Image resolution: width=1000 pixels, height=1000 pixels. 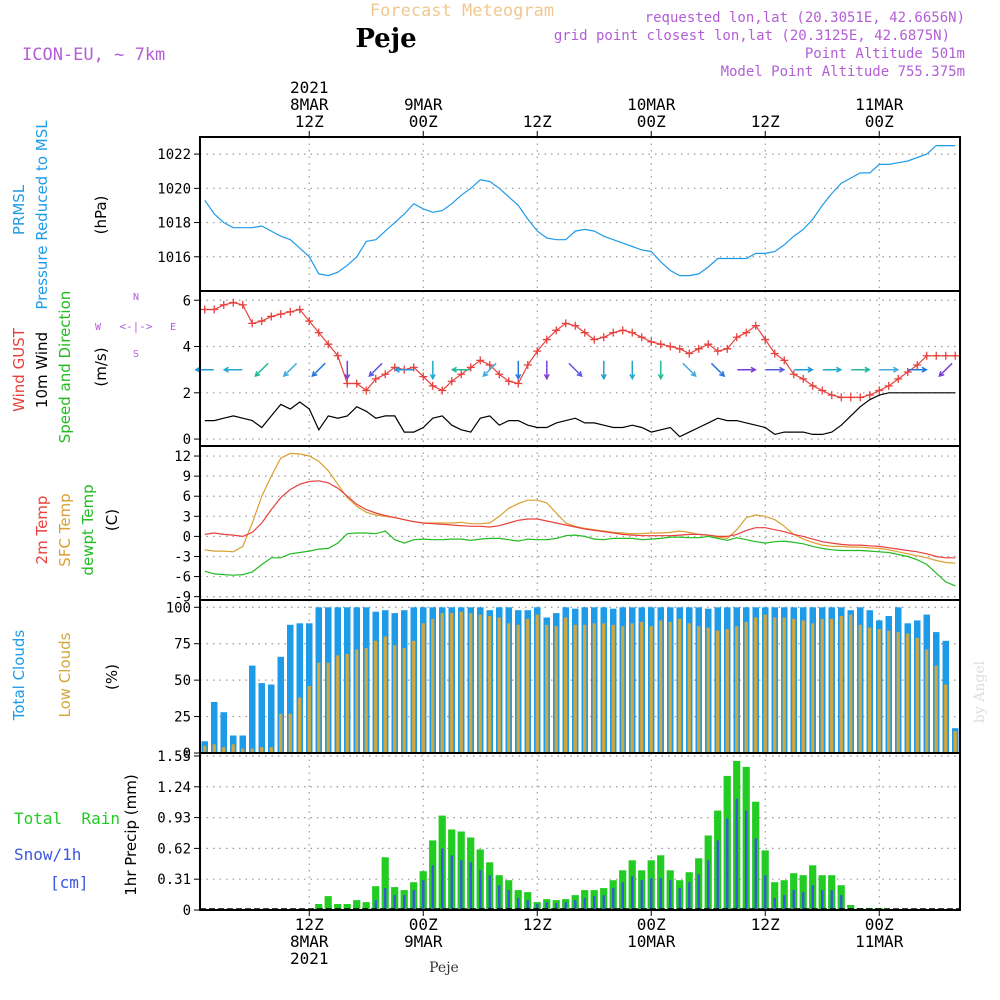 What do you see at coordinates (651, 941) in the screenshot?
I see `bottom-time-label: 10MAR` at bounding box center [651, 941].